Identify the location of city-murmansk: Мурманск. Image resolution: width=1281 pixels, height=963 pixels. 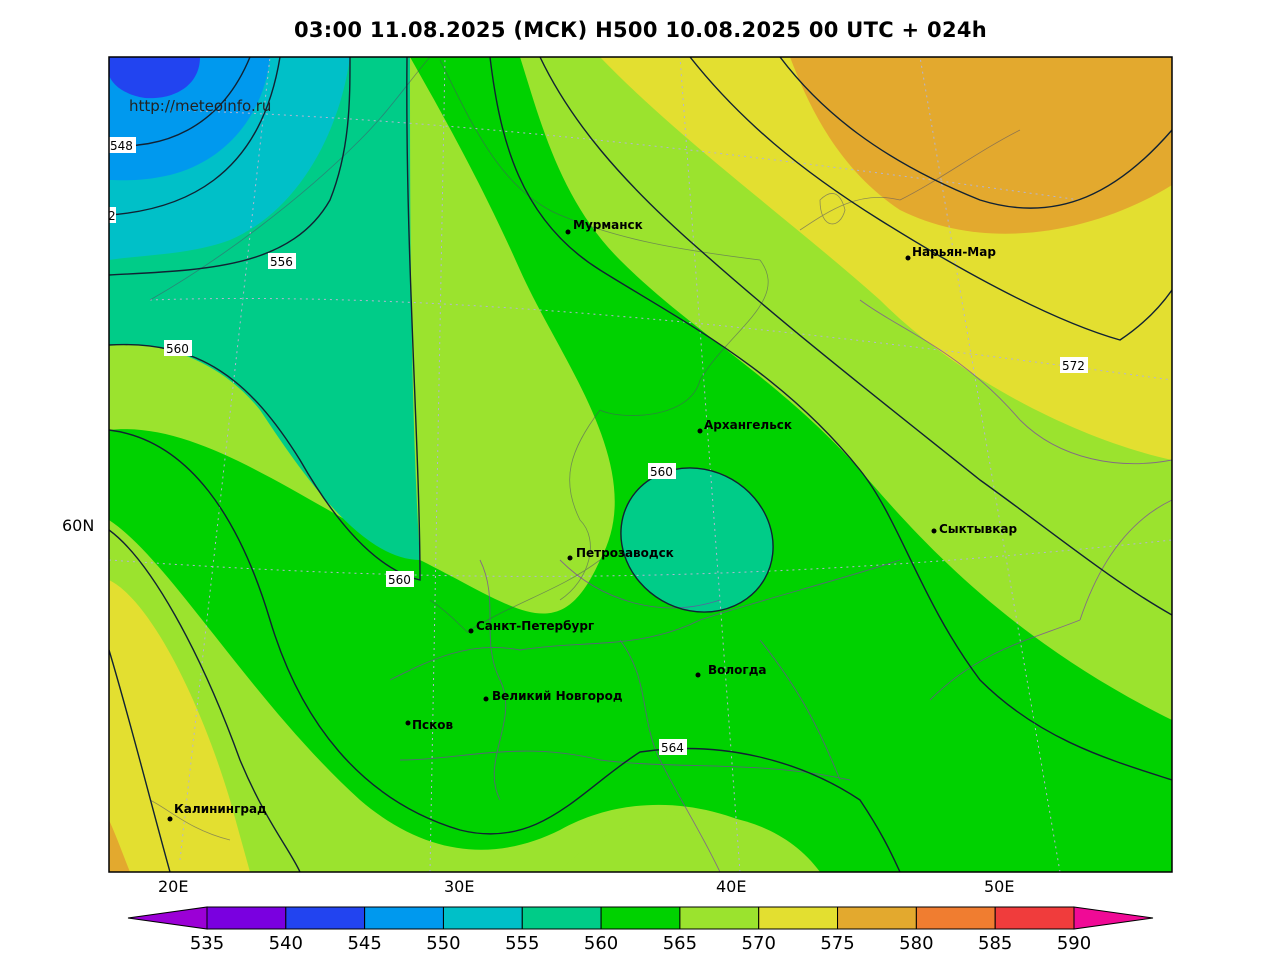
(608, 225).